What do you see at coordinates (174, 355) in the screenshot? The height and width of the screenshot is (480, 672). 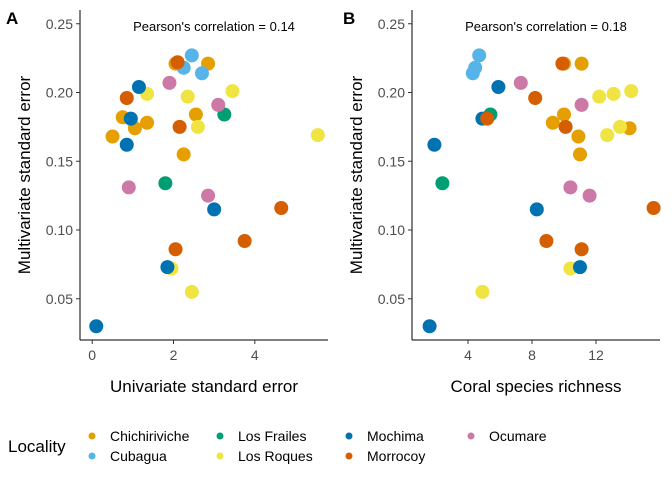 I see `x-tick-label: 2` at bounding box center [174, 355].